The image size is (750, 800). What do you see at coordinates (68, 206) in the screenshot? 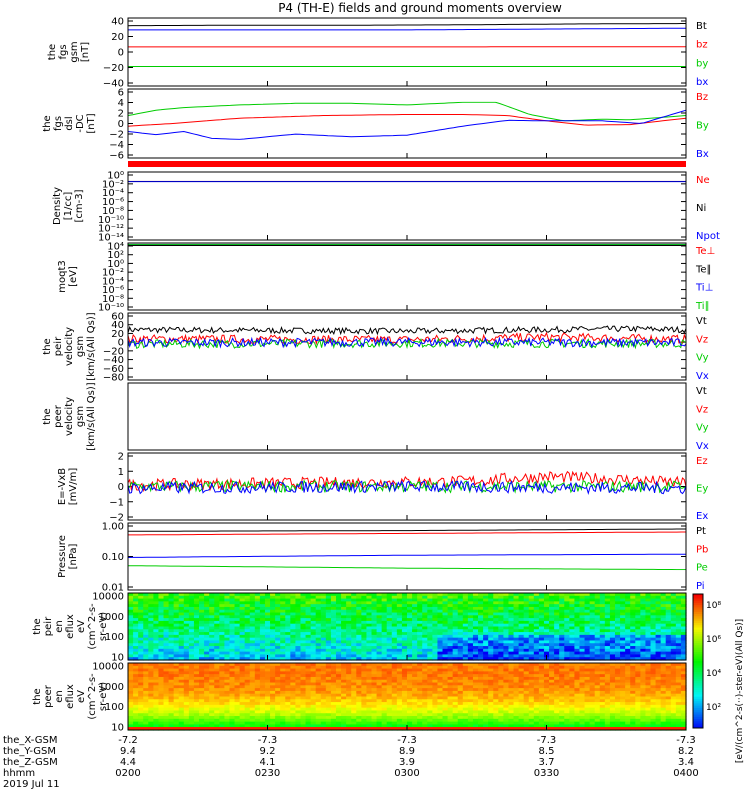
I see `panel-ylabel: Density[1/cc][cm-3]` at bounding box center [68, 206].